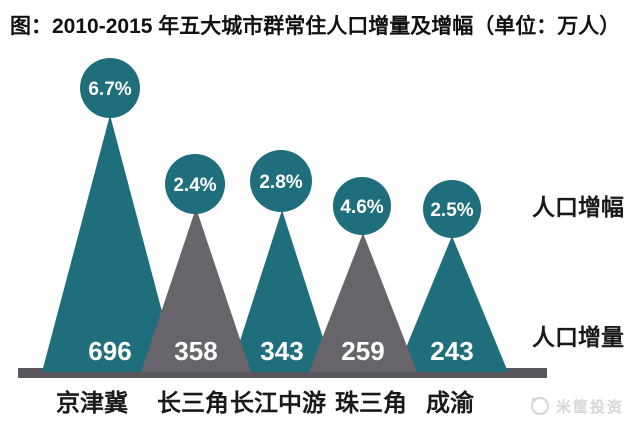  I want to click on chart-title: 图：2010-2015 年五大城市群常住人口增量及增幅（单位：万人）, so click(315, 26).